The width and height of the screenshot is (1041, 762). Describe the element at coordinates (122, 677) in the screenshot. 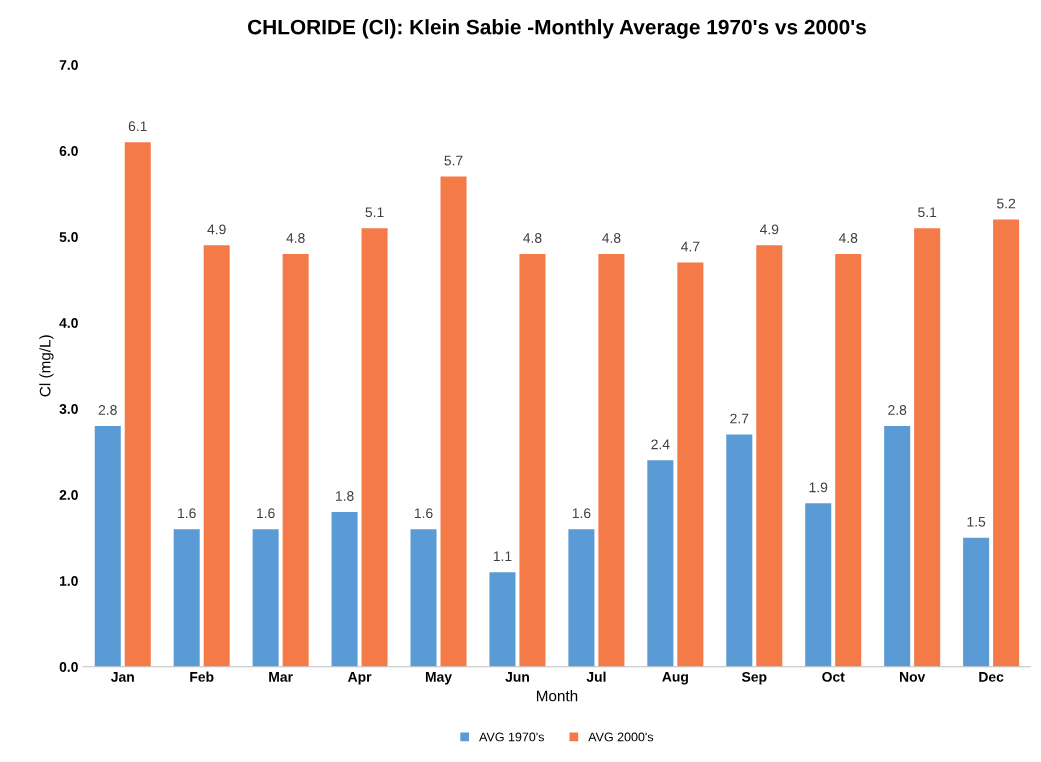

I see `x-tick-label: Jan` at that location.